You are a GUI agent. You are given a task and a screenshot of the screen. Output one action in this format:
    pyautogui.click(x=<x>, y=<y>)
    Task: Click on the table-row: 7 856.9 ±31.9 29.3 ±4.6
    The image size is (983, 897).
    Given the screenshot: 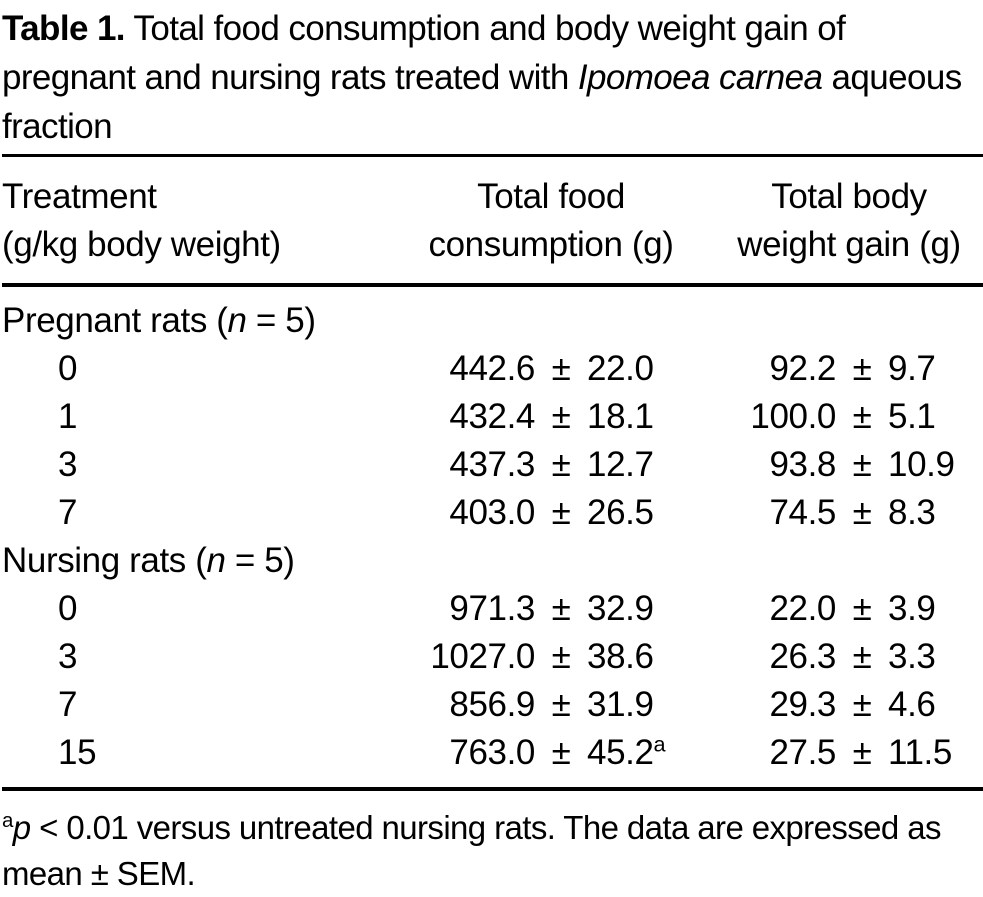 What is the action you would take?
    pyautogui.click(x=492, y=705)
    